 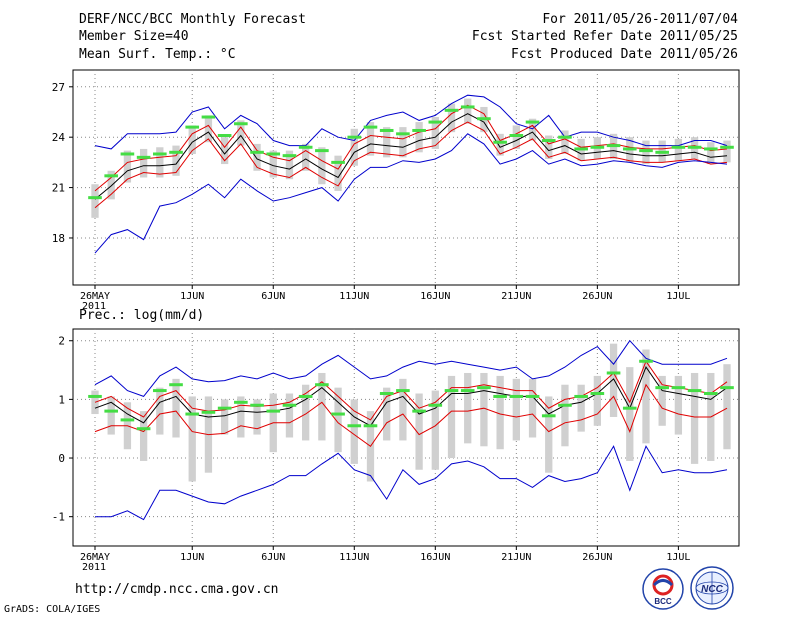 I want to click on x-tick-label: 26MAY, so click(x=95, y=296).